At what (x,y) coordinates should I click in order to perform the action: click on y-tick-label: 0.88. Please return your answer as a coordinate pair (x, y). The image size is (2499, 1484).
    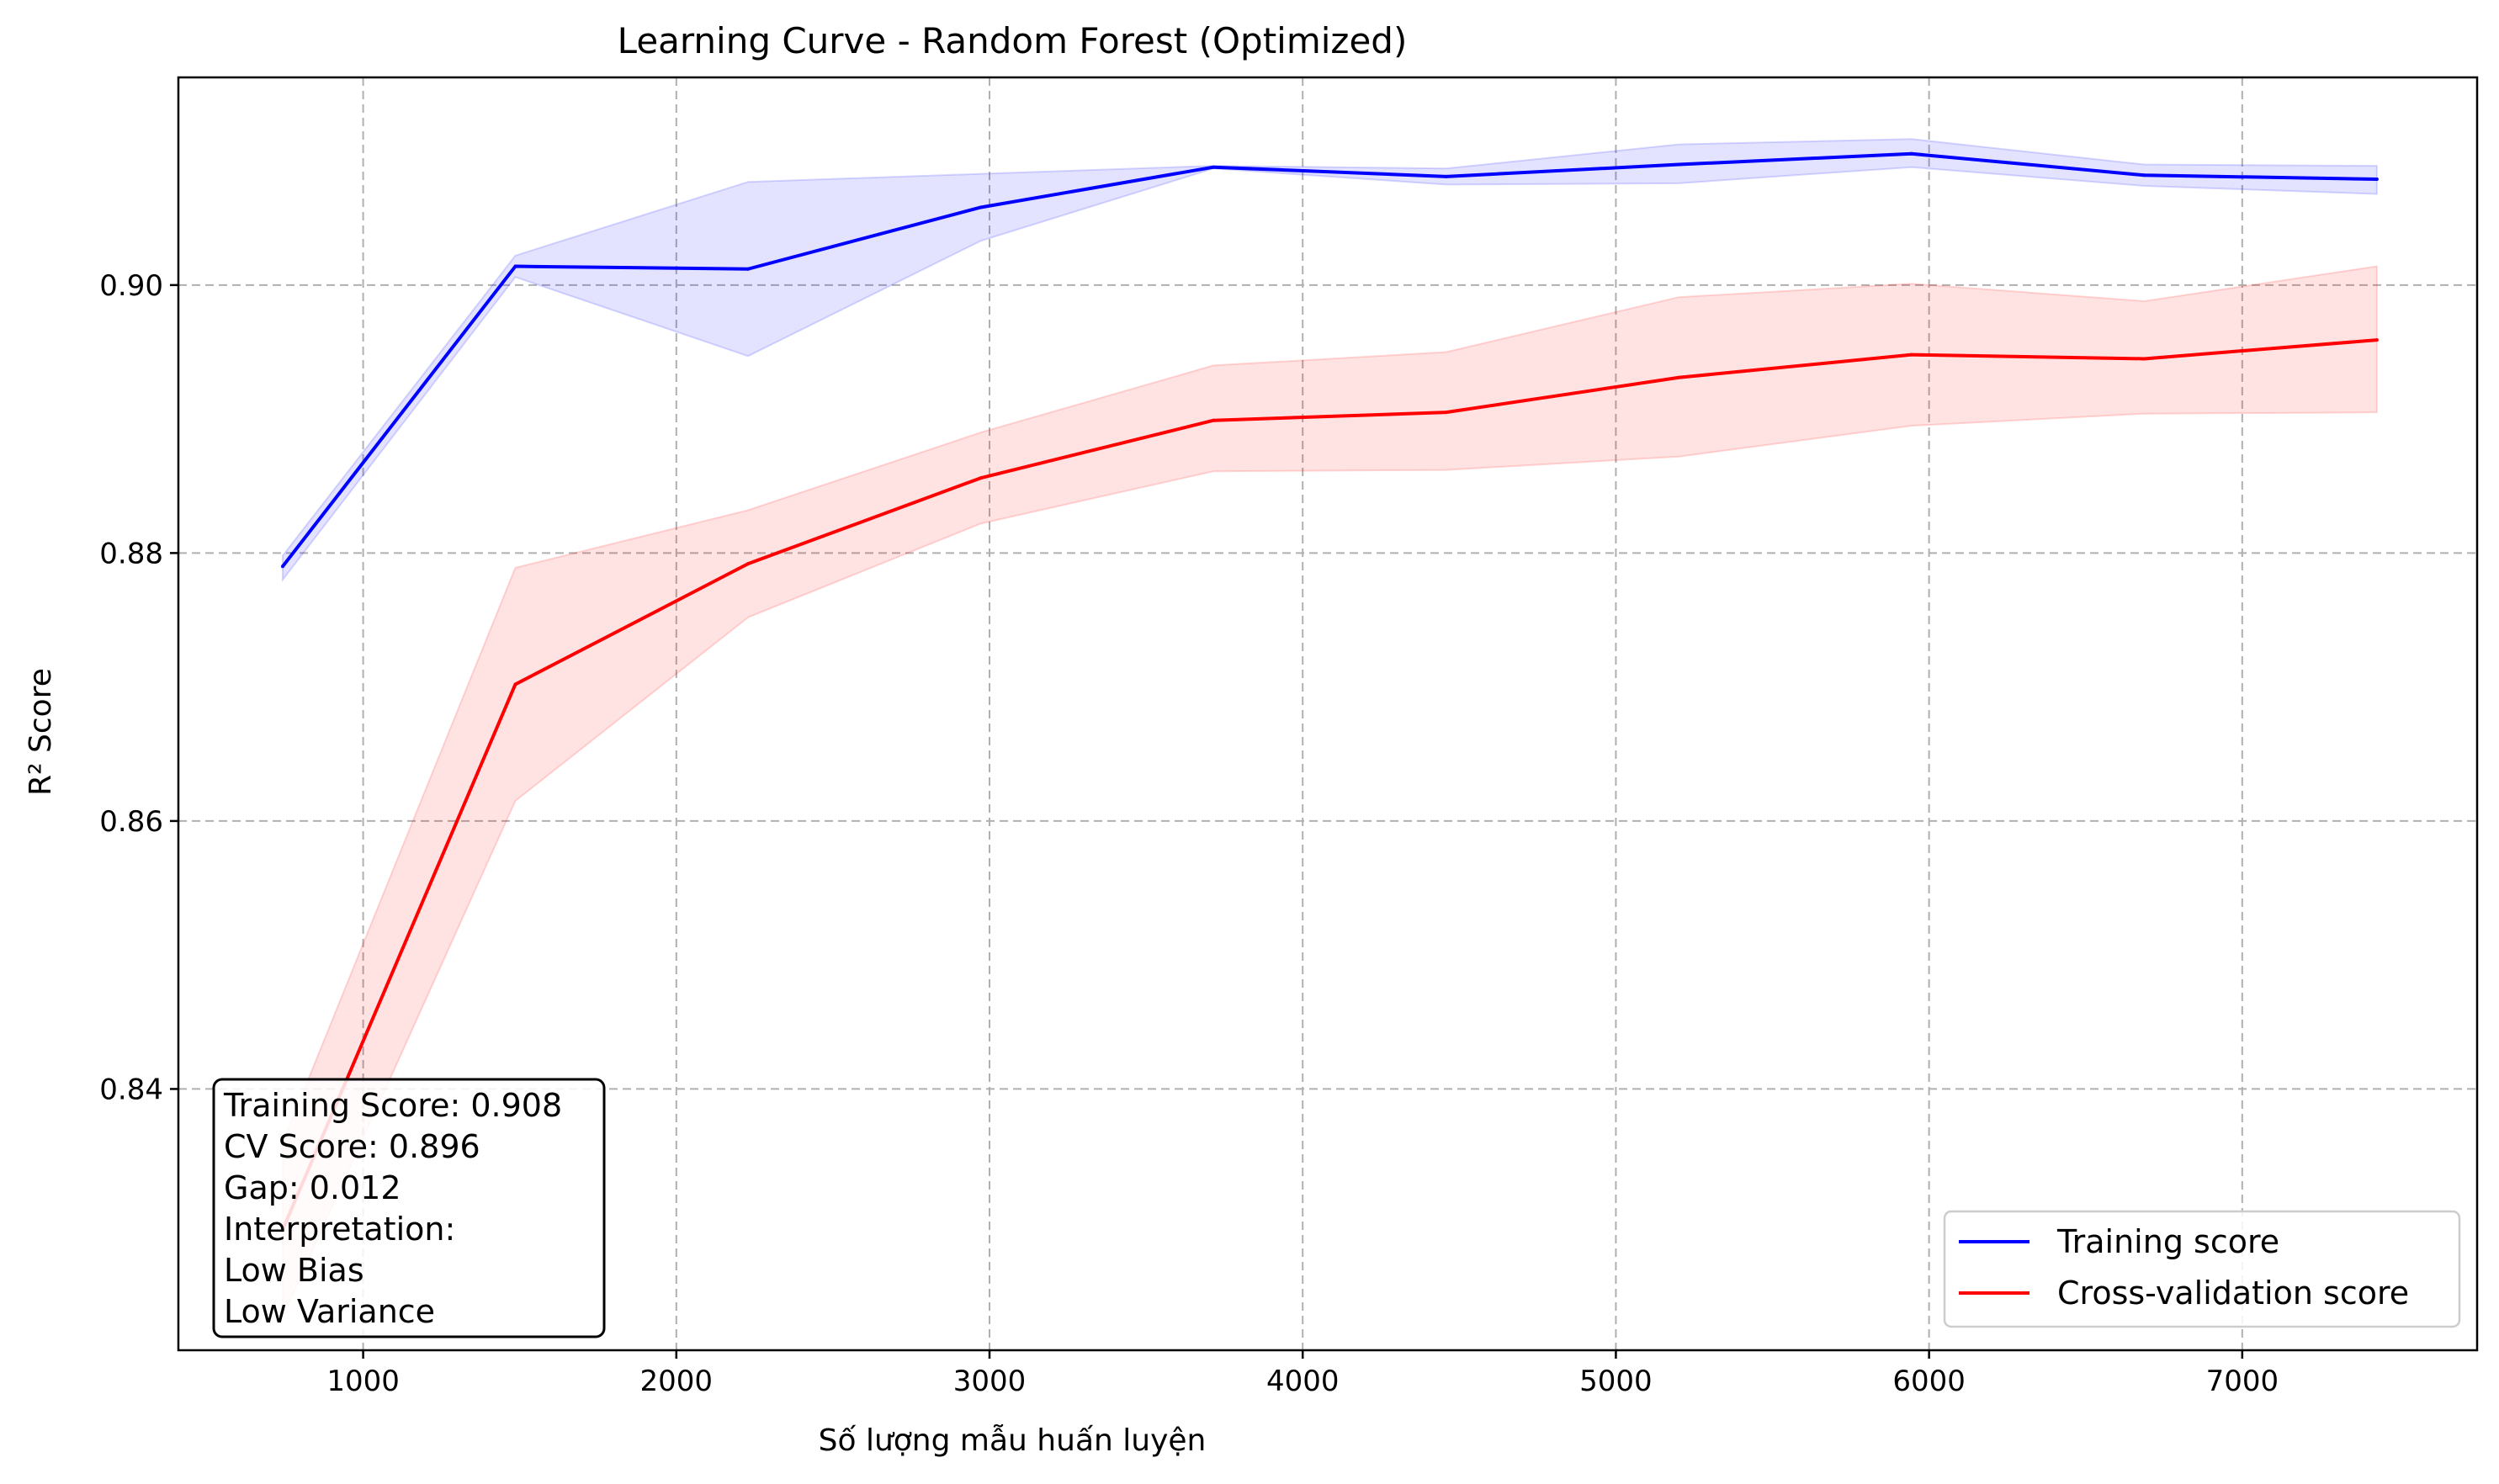
    Looking at the image, I should click on (131, 553).